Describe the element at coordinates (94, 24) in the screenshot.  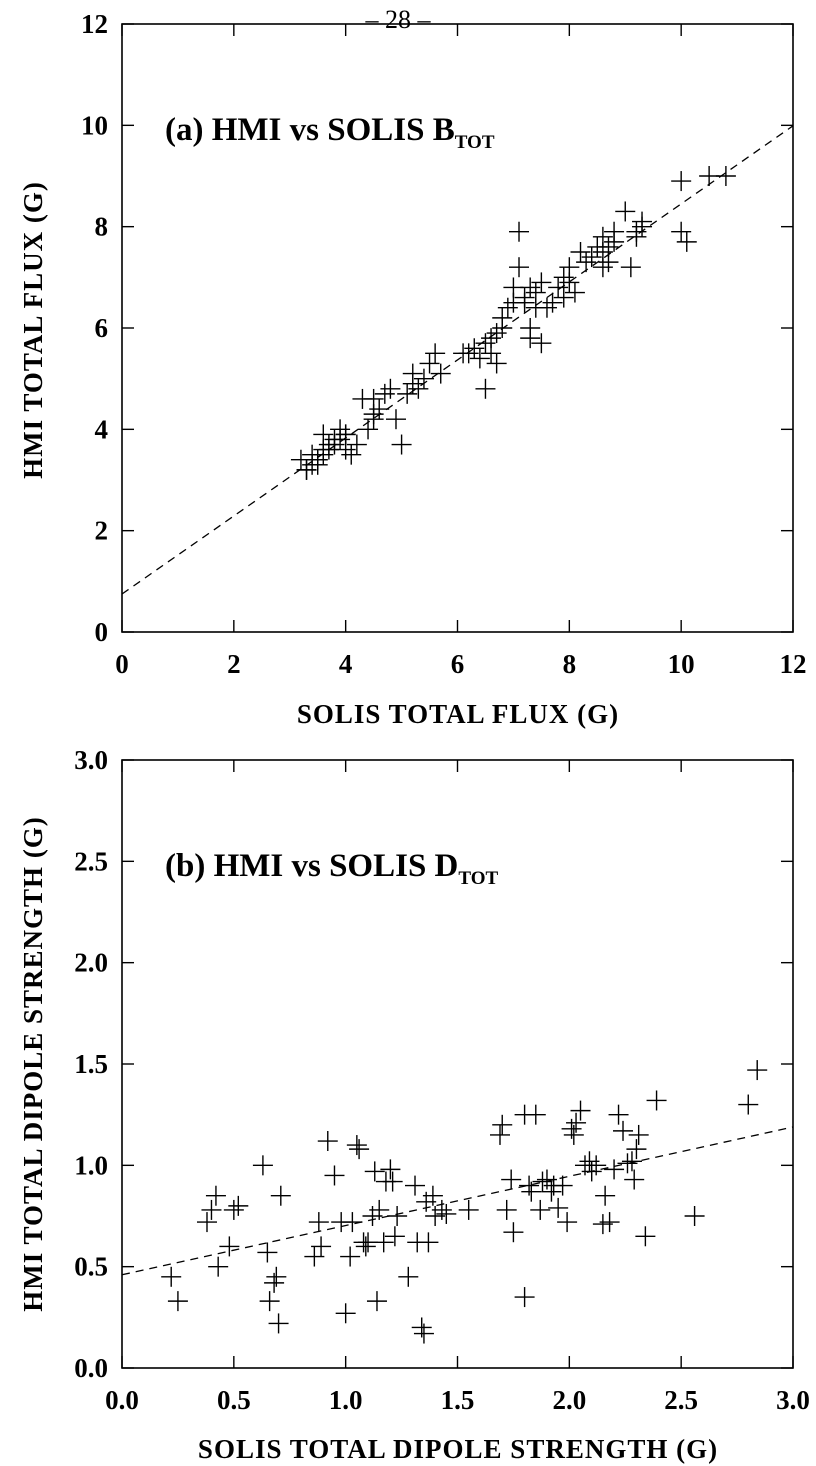
I see `y-tick-label-a-6: 12` at that location.